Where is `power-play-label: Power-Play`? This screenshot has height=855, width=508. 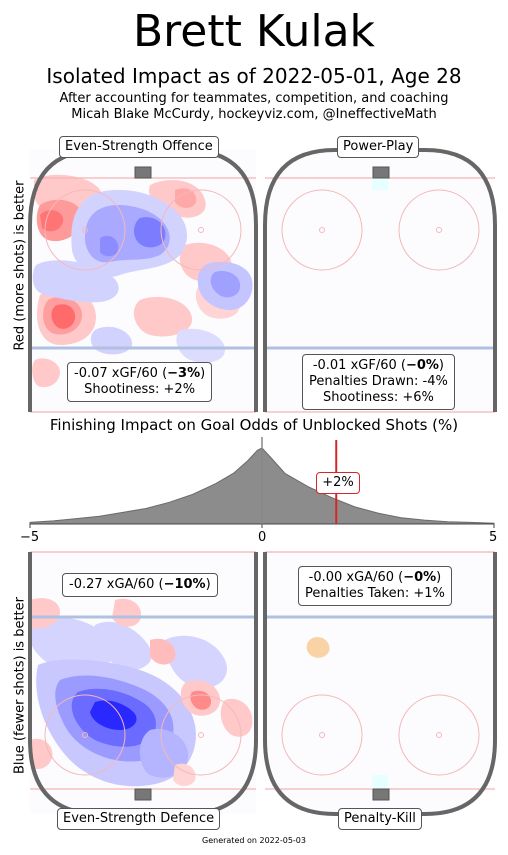
power-play-label: Power-Play is located at coordinates (378, 147).